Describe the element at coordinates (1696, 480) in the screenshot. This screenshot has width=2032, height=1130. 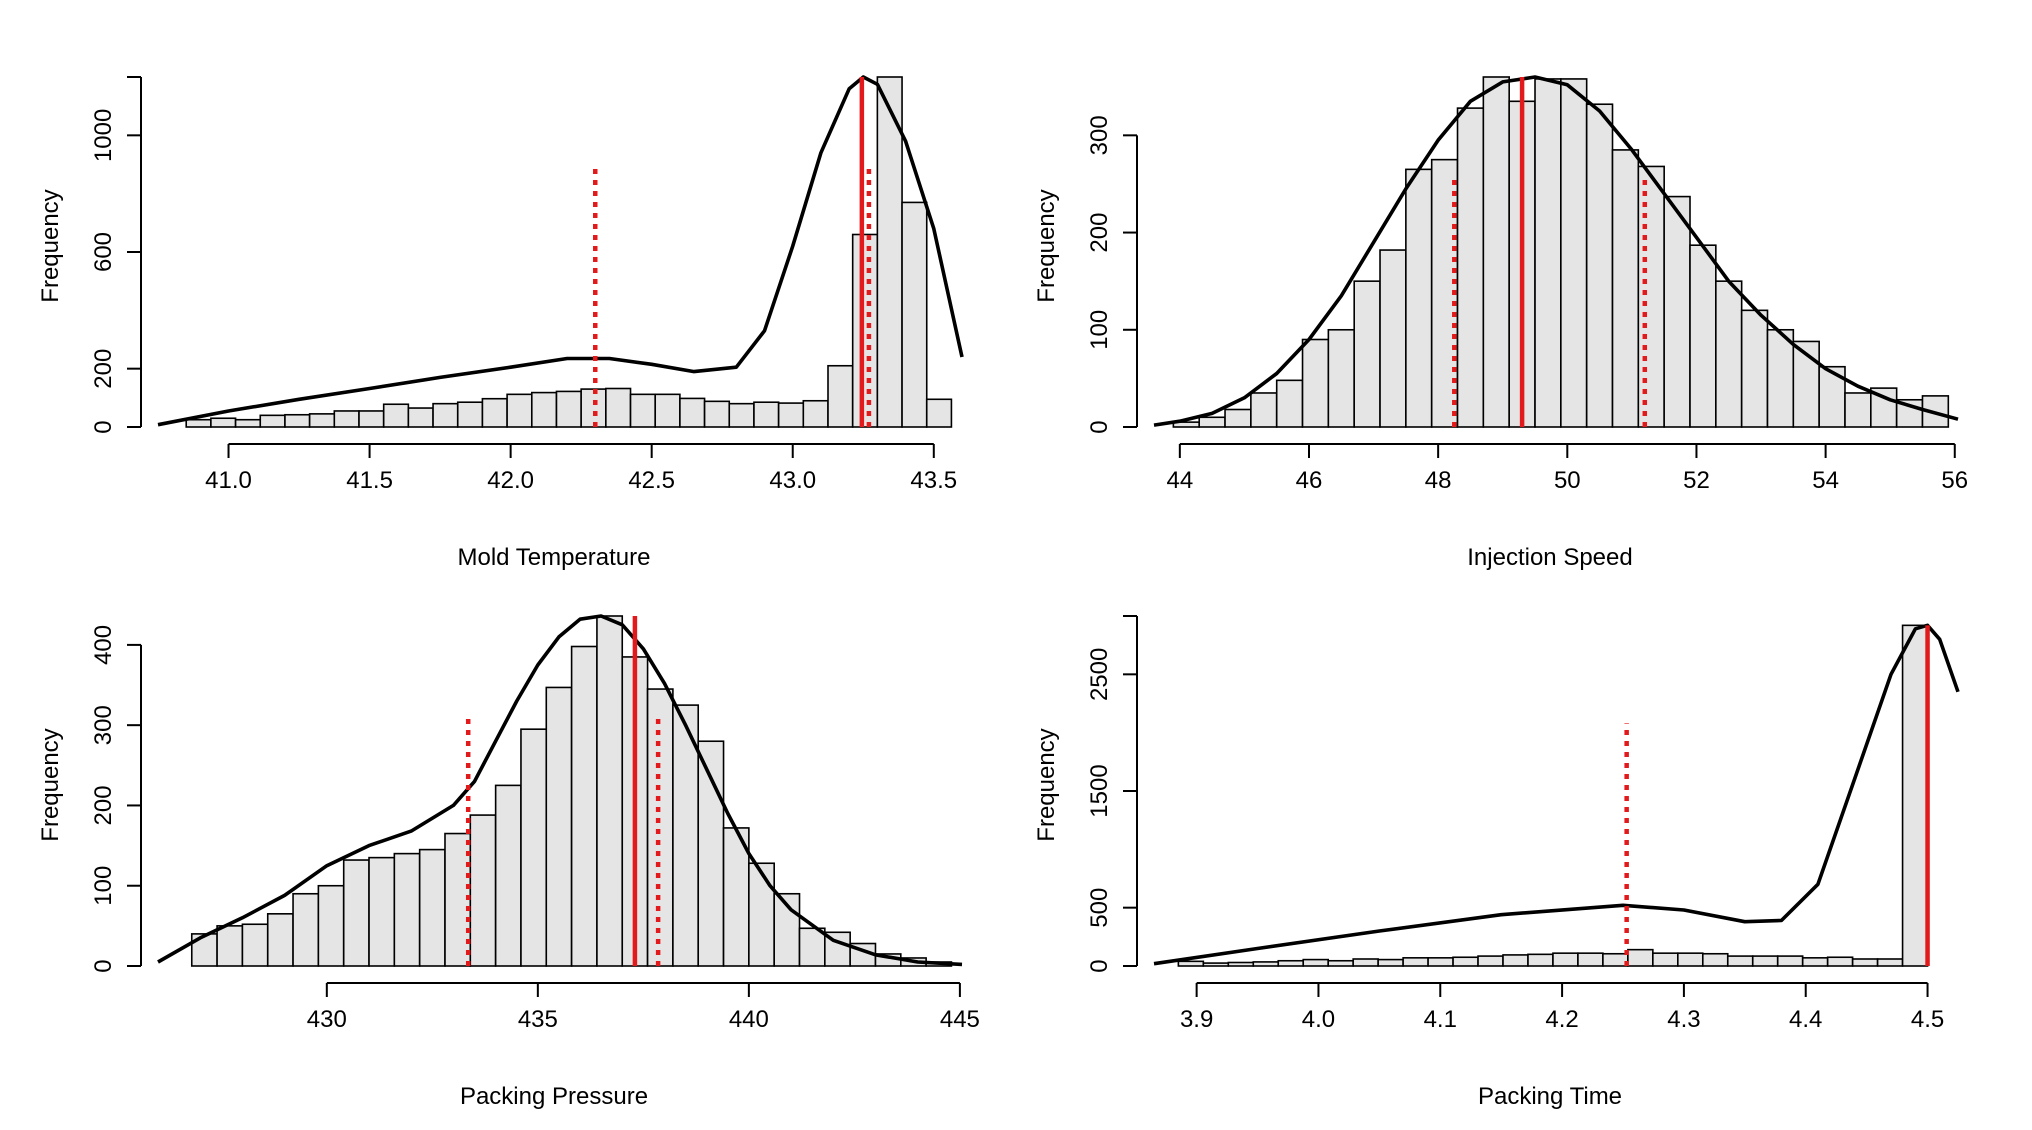
I see `injection-speed-x-tick-label: 52` at that location.